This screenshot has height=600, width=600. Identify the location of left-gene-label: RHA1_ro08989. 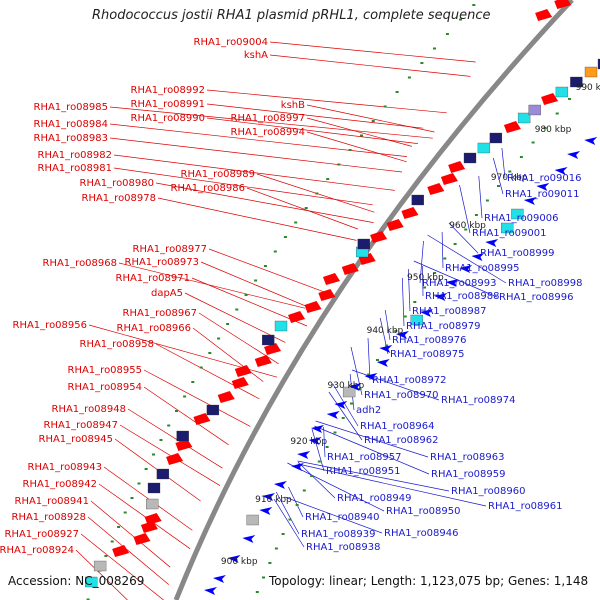
(218, 174).